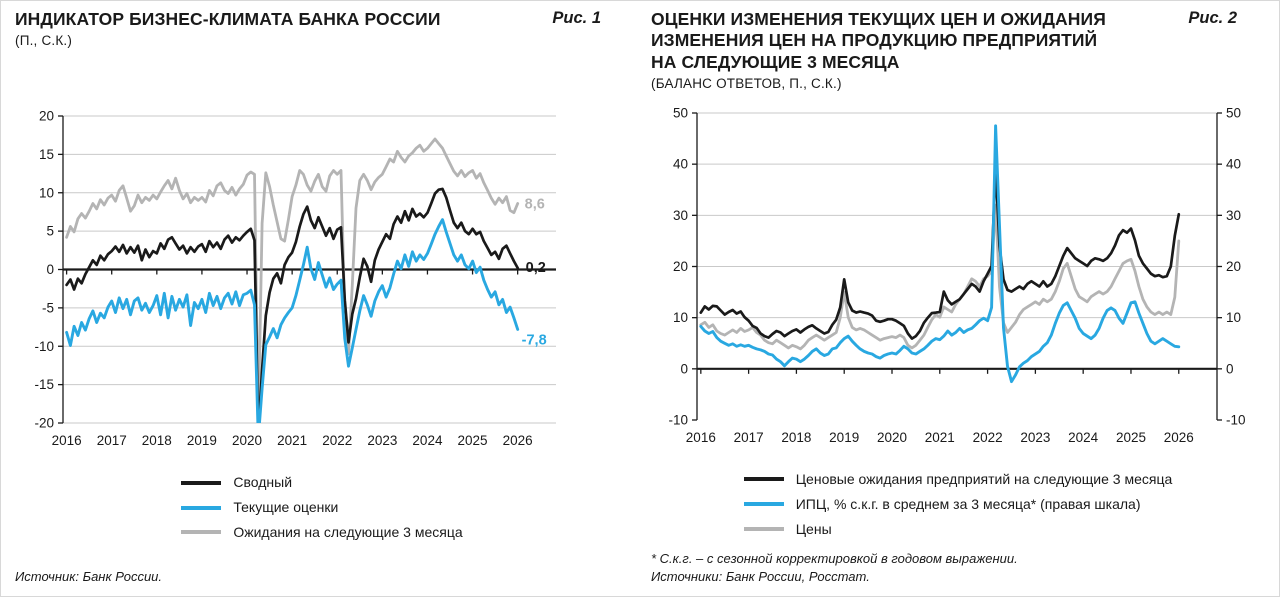 This screenshot has height=597, width=1280. I want to click on figure1-subtitle: (П., С.К.), so click(44, 41).